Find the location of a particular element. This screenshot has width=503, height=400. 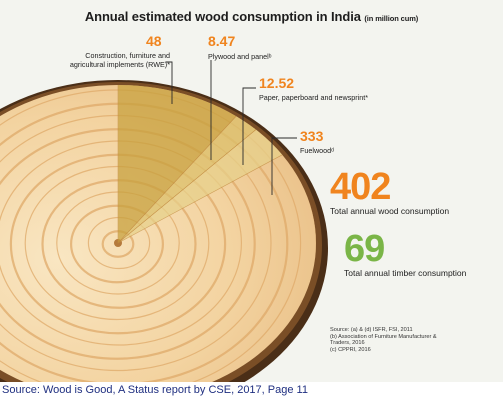

leader-fuelwood is located at coordinates (284, 166).